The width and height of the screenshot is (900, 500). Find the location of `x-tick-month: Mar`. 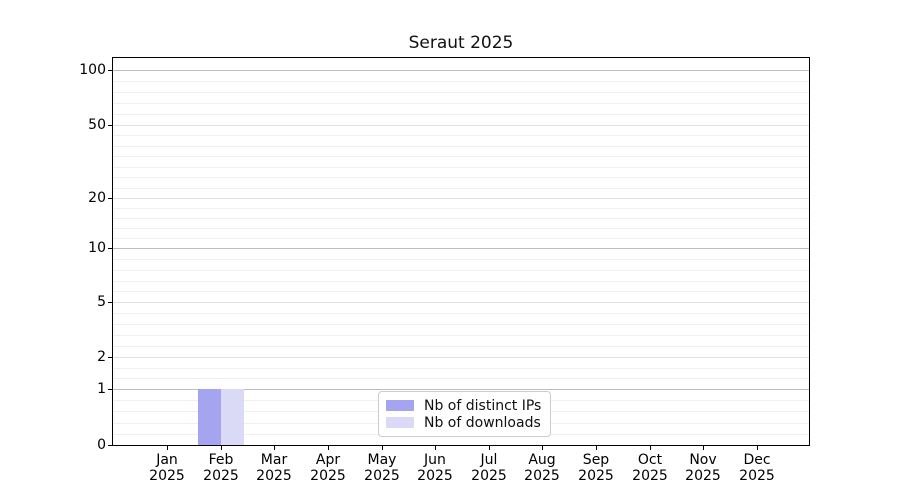

x-tick-month: Mar is located at coordinates (274, 460).